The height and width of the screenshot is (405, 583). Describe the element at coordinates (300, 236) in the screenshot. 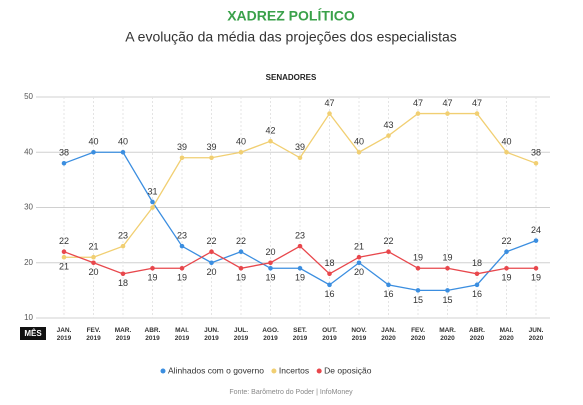

I see `data-label: 23` at that location.